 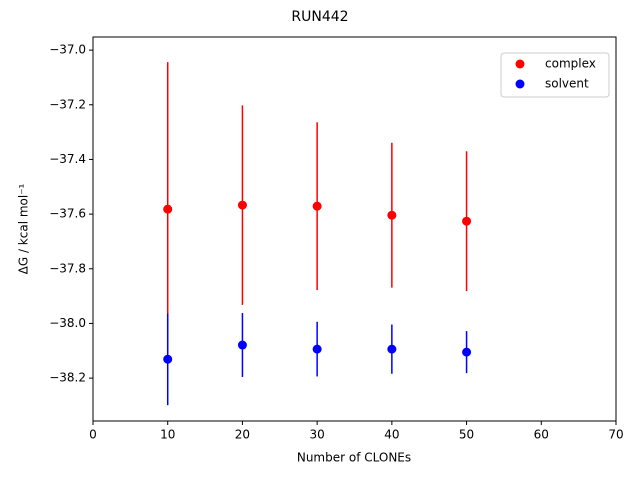 I want to click on chart-title: RUN442, so click(x=319, y=17).